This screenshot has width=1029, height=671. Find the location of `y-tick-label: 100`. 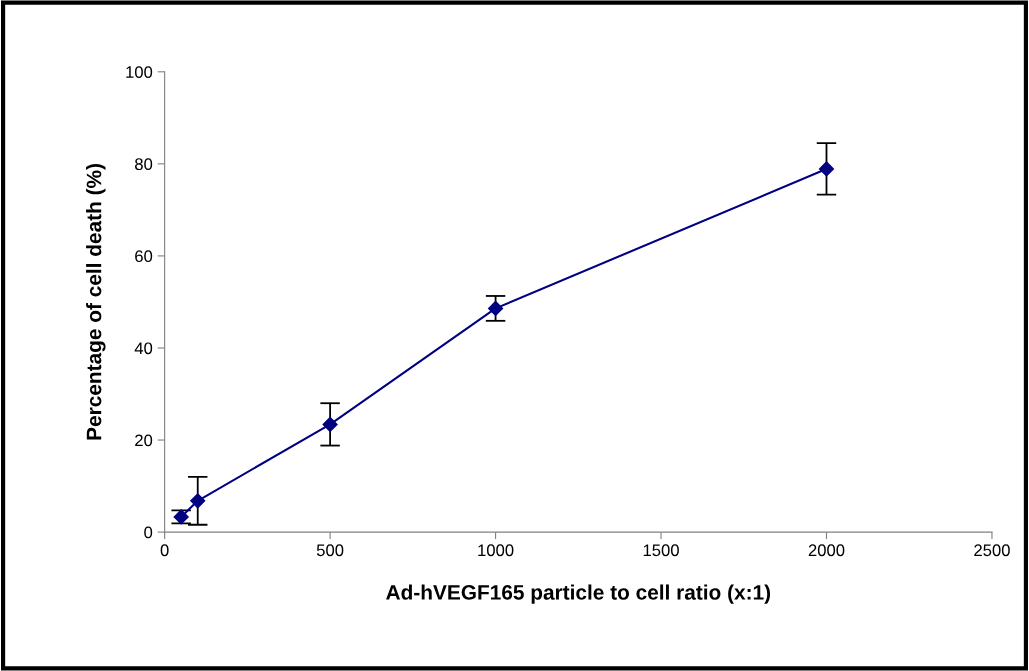

y-tick-label: 100 is located at coordinates (139, 72).